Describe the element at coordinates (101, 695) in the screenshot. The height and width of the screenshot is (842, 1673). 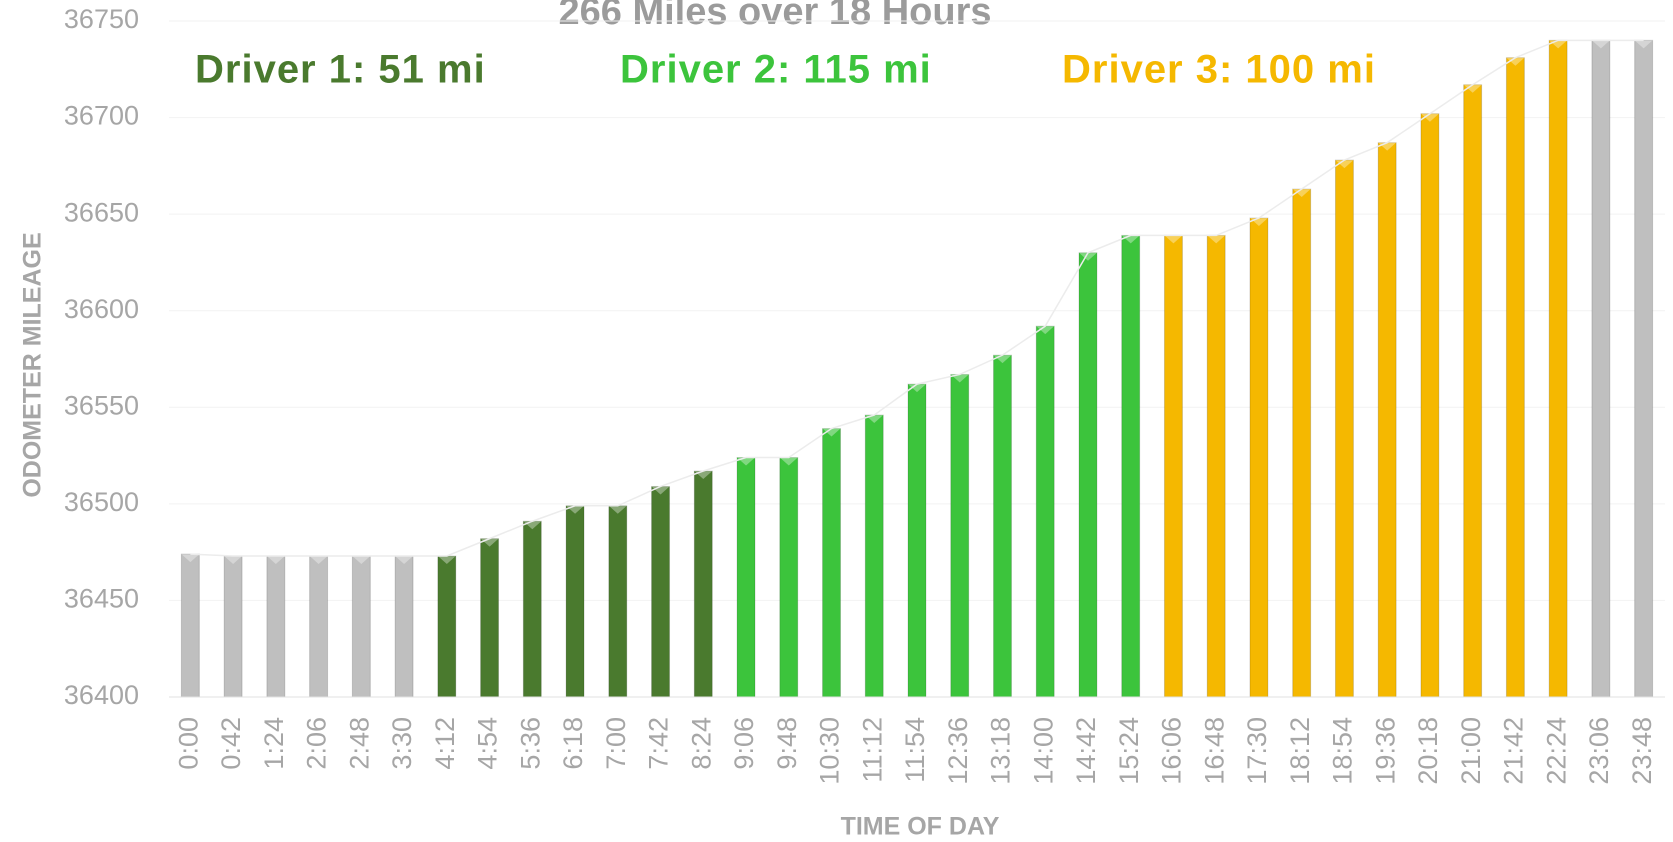
I see `y-tick-label: 36400` at that location.